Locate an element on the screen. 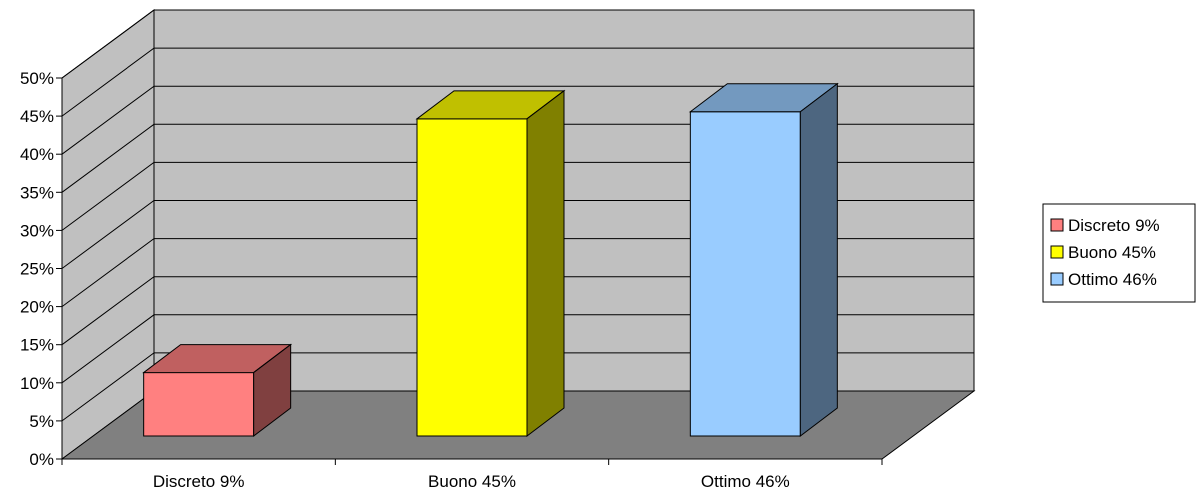 Image resolution: width=1201 pixels, height=496 pixels. legend-item: Discreto 9% is located at coordinates (1105, 225).